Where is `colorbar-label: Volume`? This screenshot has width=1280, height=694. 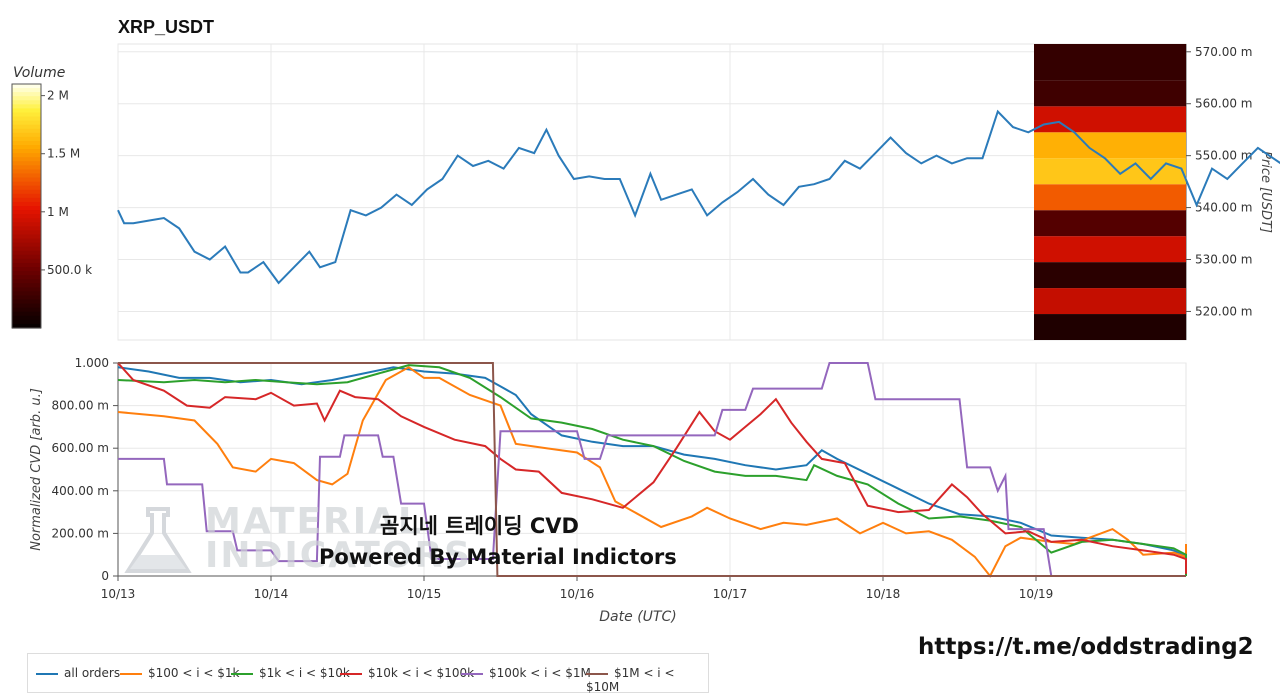
colorbar-label: Volume is located at coordinates (39, 73).